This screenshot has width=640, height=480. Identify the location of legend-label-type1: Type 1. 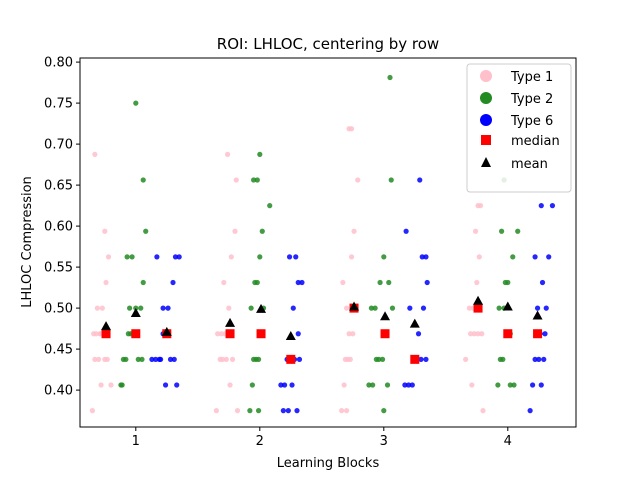
(531, 77).